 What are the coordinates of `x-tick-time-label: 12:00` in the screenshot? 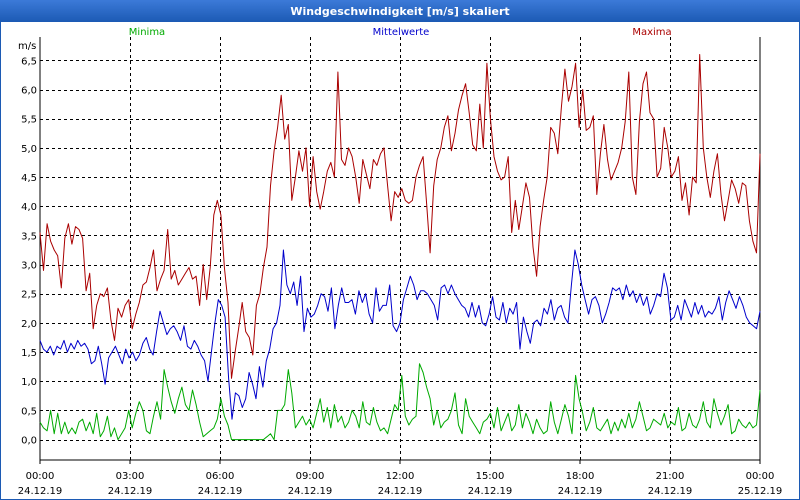 It's located at (400, 476).